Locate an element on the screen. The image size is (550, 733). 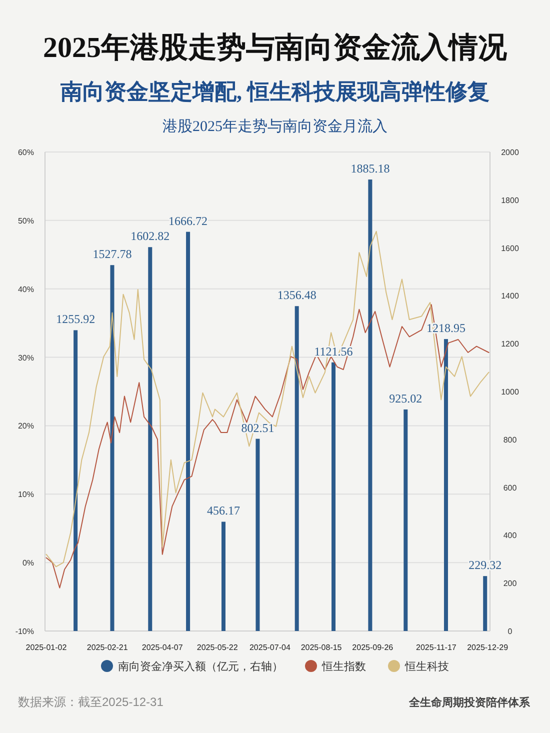
x-tick-label: 2025-07-04 is located at coordinates (270, 647).